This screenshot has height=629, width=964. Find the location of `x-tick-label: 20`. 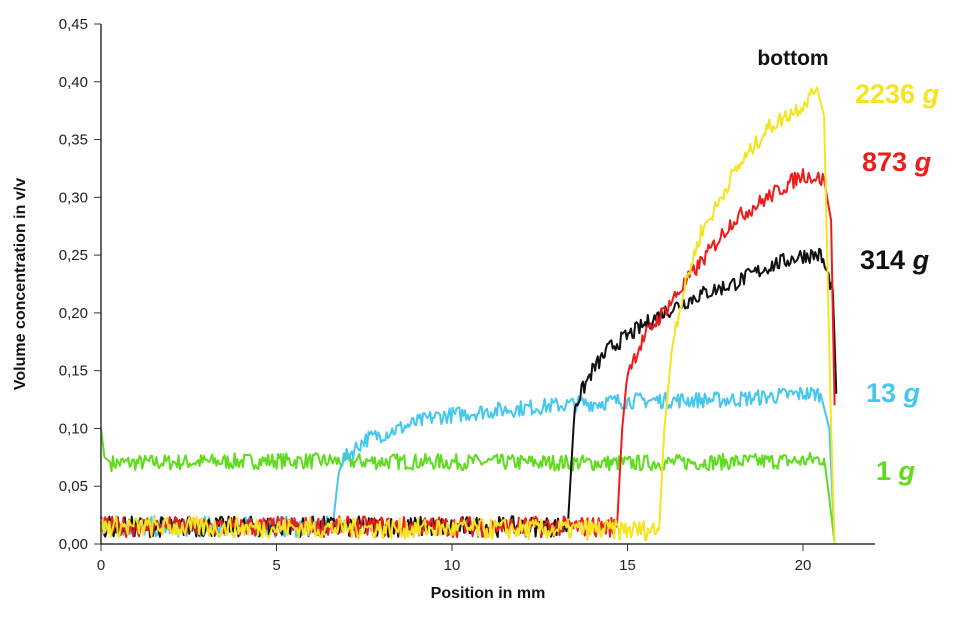

x-tick-label: 20 is located at coordinates (803, 565).